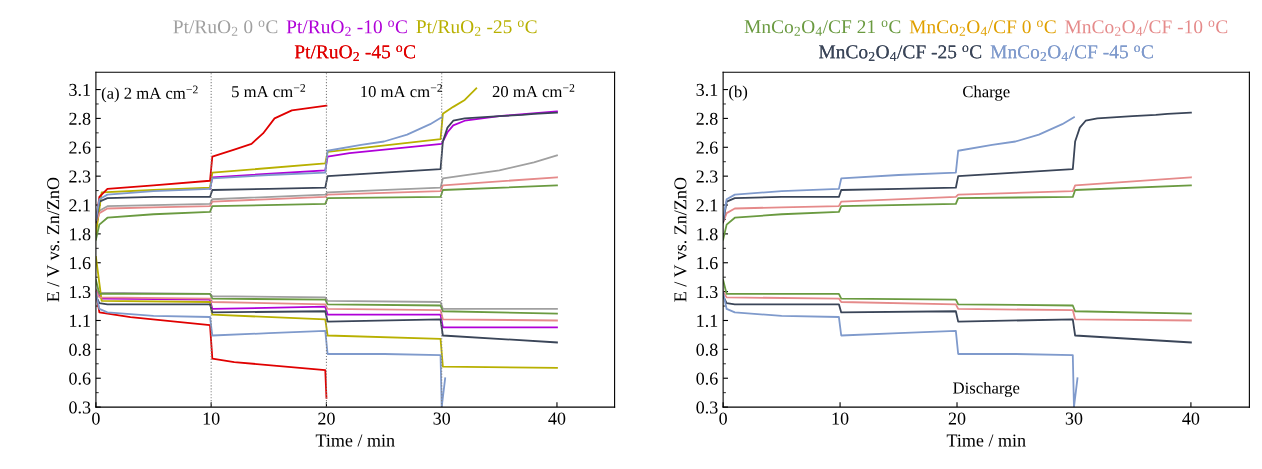 This screenshot has width=1262, height=469. I want to click on legend-label: MnCo$_{2}$O$_{4}$/CF 0 $^{o}$C, so click(982, 28).